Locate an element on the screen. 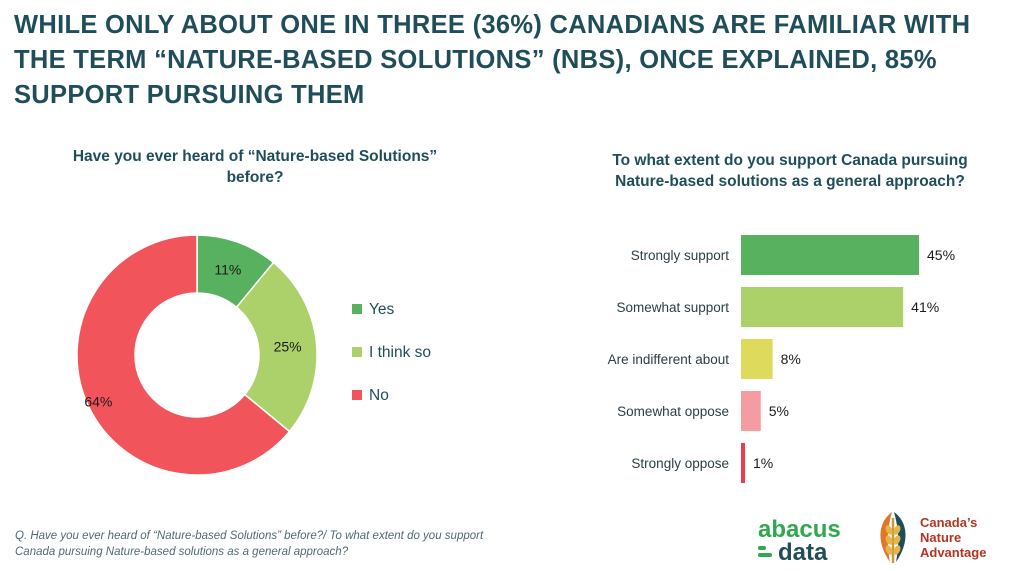  donut-data-label: 64% is located at coordinates (98, 401).